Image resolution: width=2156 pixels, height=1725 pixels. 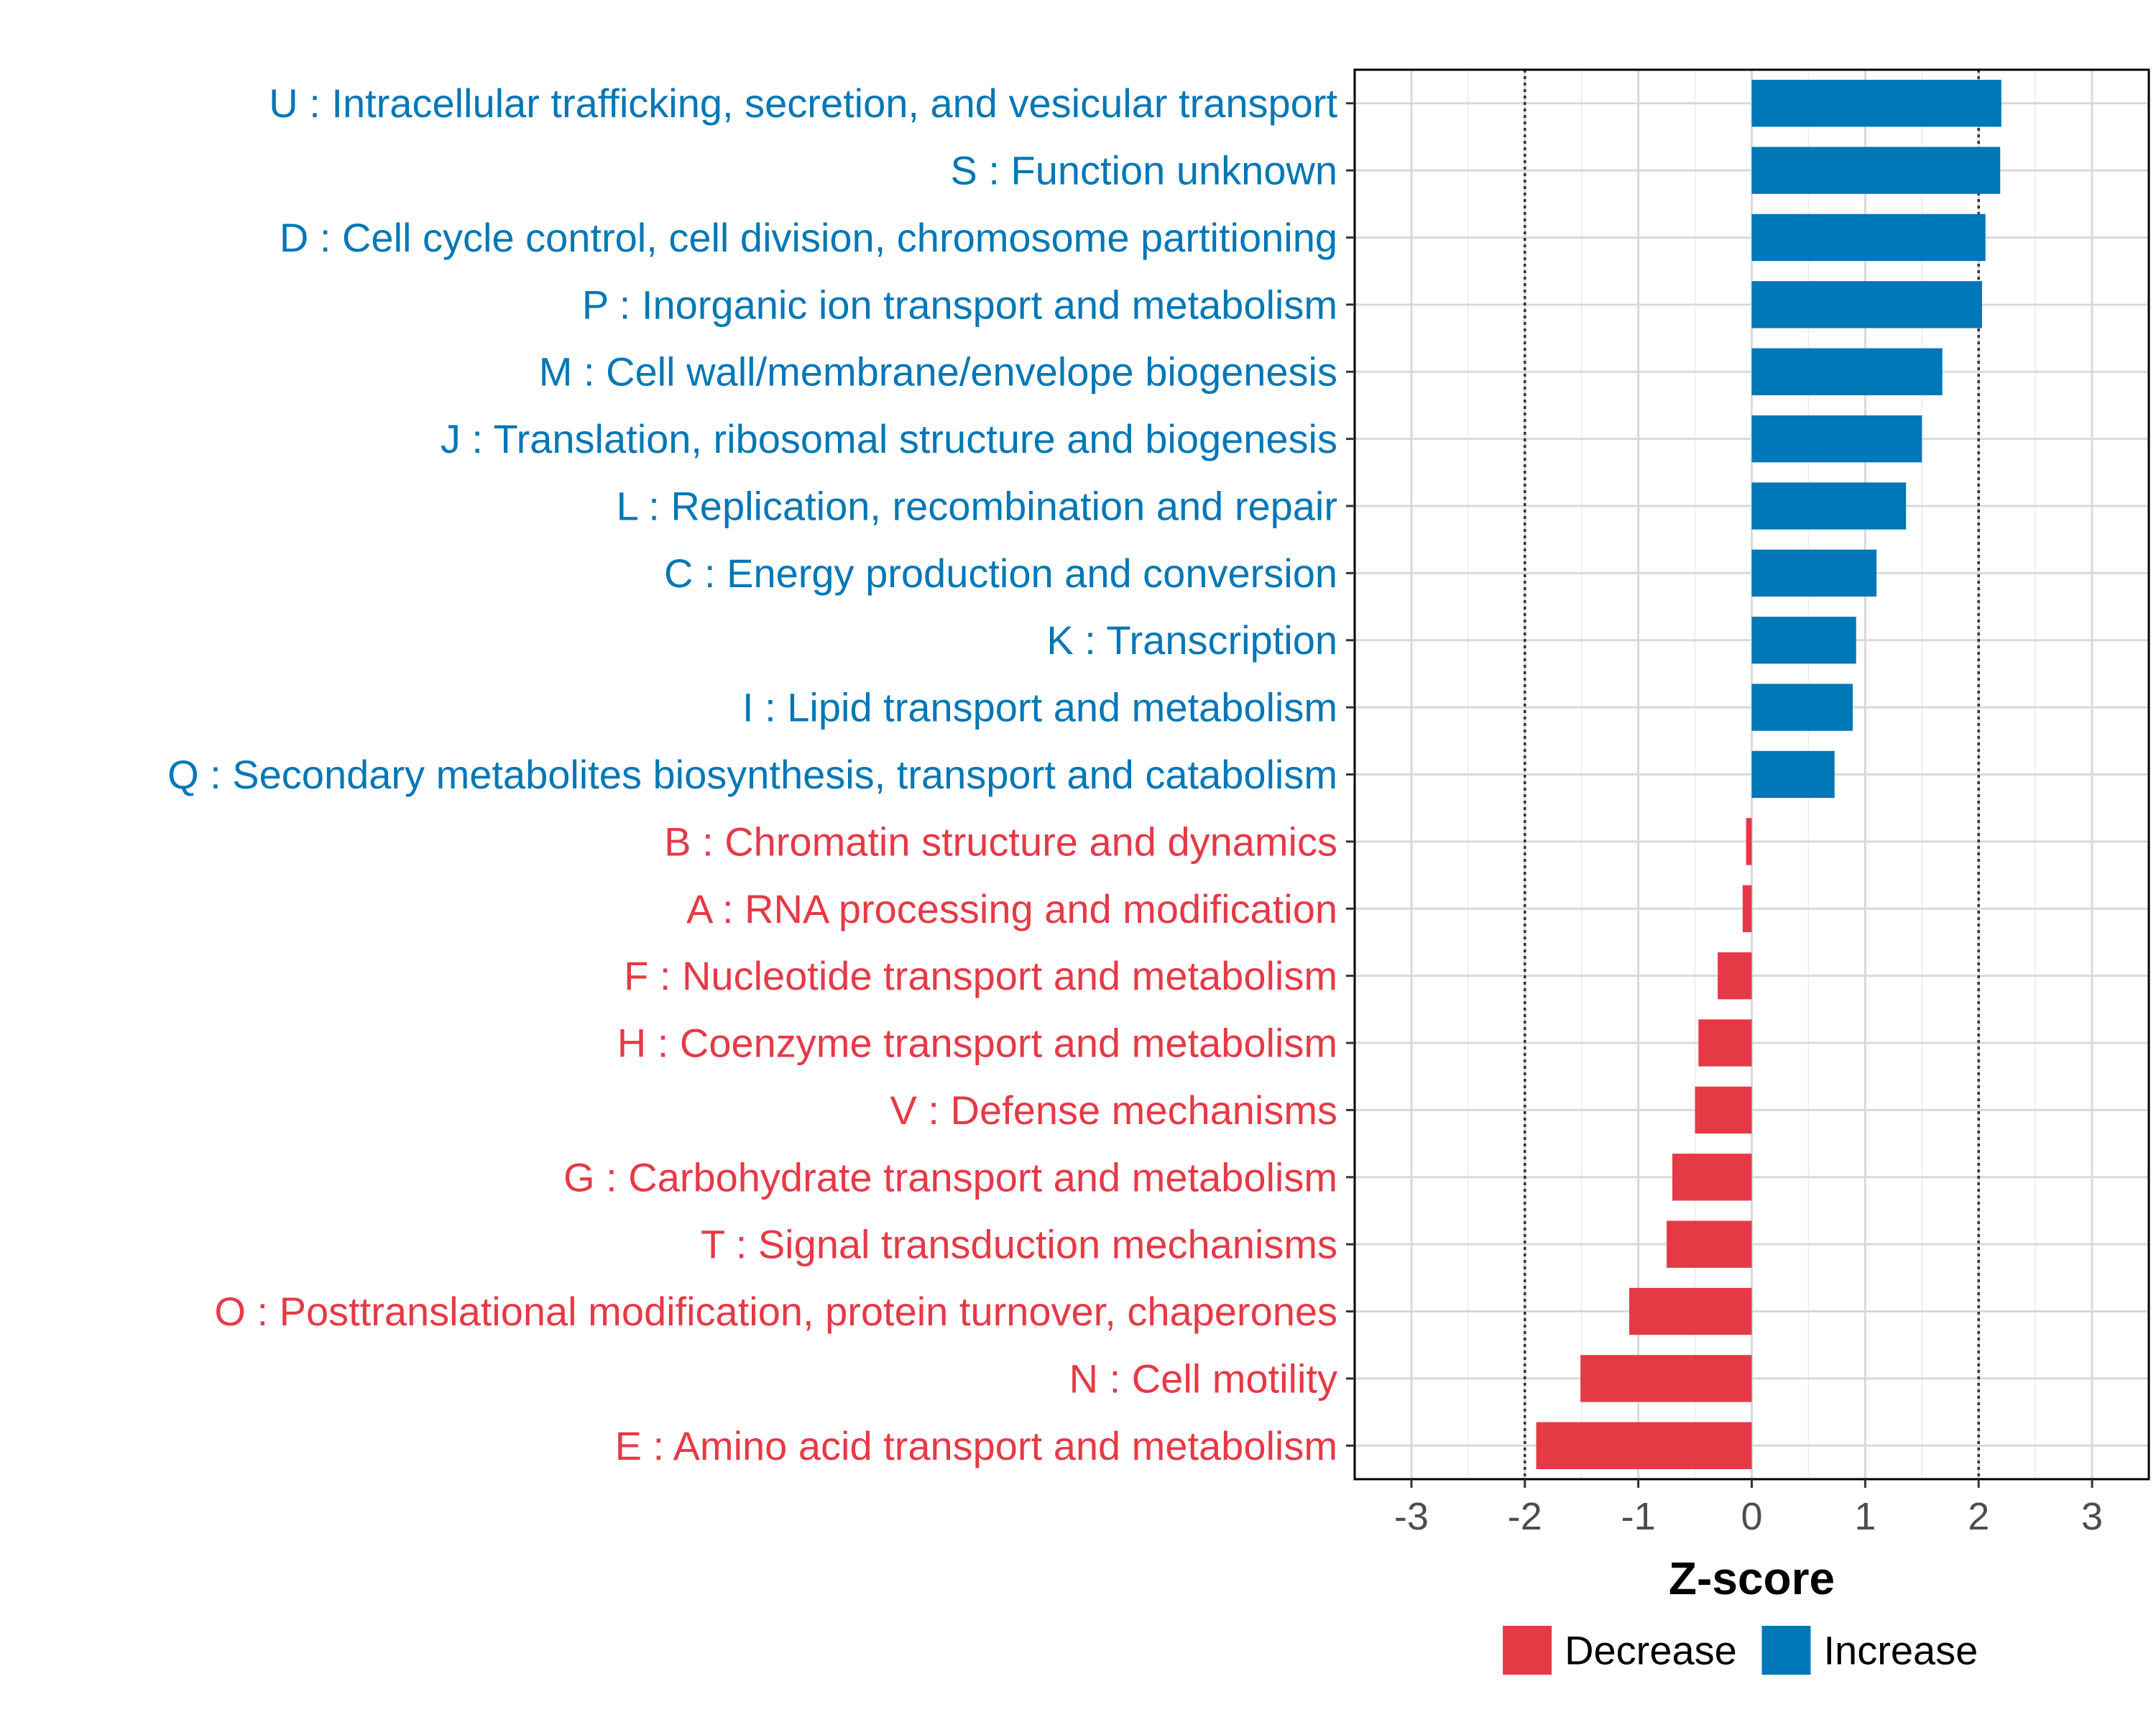 What do you see at coordinates (1143, 170) in the screenshot?
I see `category-label: S : Function unknown` at bounding box center [1143, 170].